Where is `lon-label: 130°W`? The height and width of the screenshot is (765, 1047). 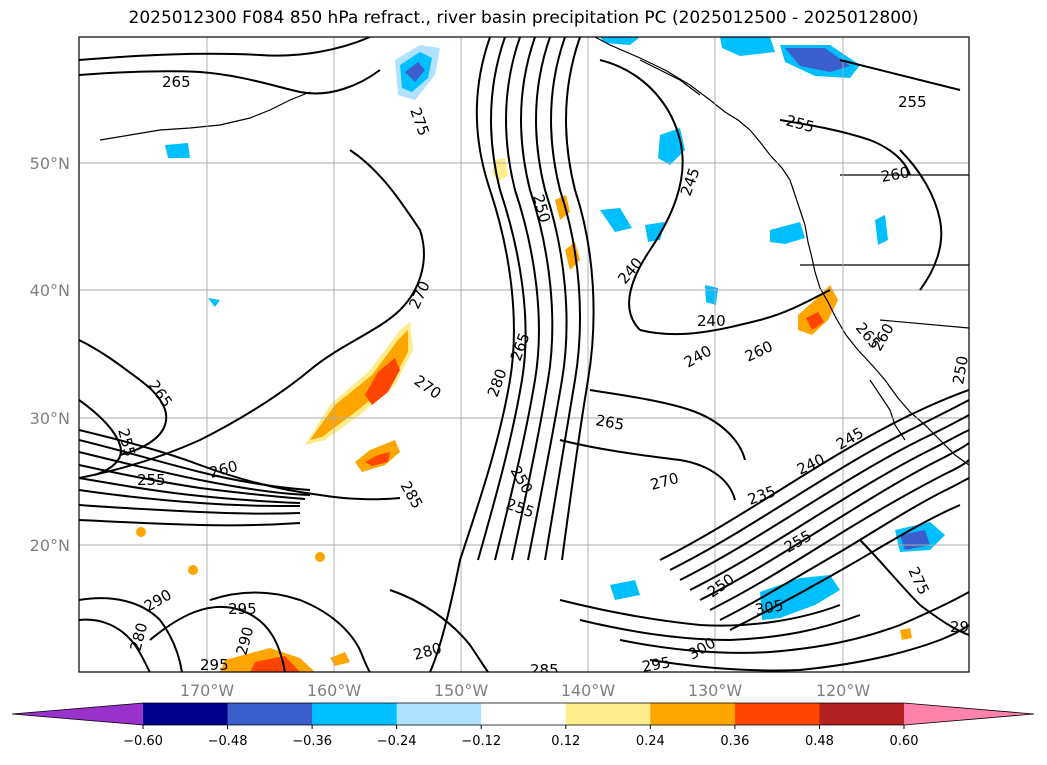 lon-label: 130°W is located at coordinates (715, 690).